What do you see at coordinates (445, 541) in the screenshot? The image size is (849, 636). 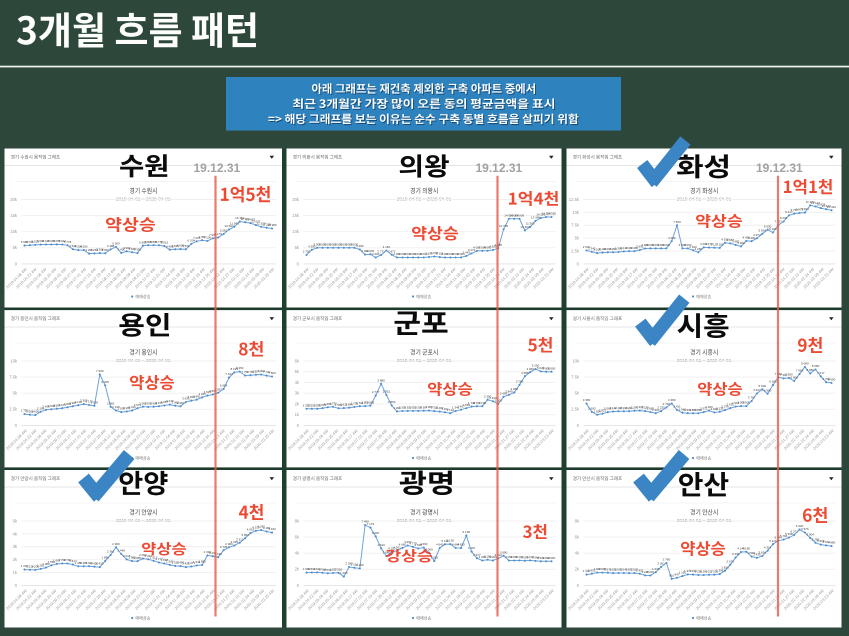 I see `svg-text: 5 110` at bounding box center [445, 541].